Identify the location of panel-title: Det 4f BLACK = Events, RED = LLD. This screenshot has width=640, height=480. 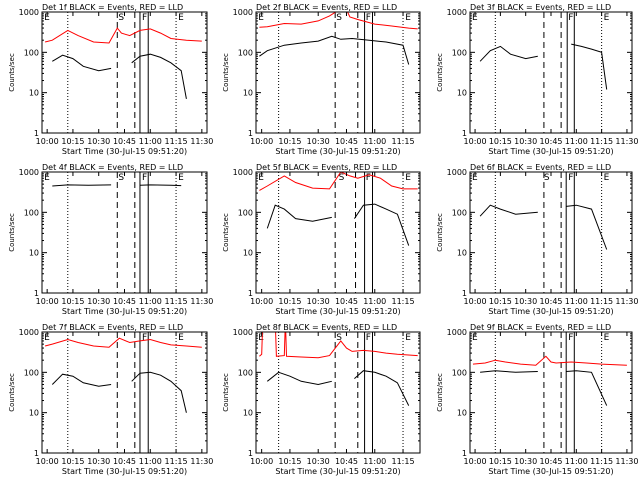
(112, 167).